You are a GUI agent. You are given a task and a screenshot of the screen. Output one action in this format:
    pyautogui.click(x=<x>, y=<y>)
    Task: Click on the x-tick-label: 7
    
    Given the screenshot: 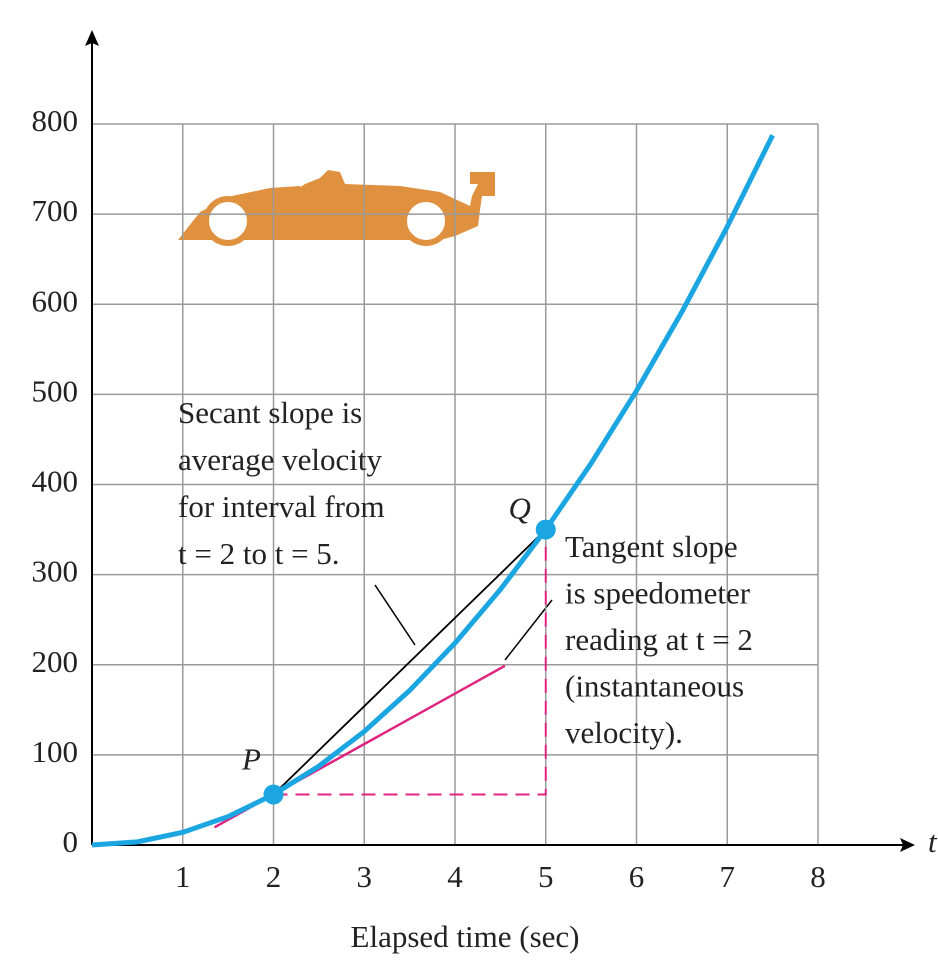 What is the action you would take?
    pyautogui.click(x=728, y=876)
    